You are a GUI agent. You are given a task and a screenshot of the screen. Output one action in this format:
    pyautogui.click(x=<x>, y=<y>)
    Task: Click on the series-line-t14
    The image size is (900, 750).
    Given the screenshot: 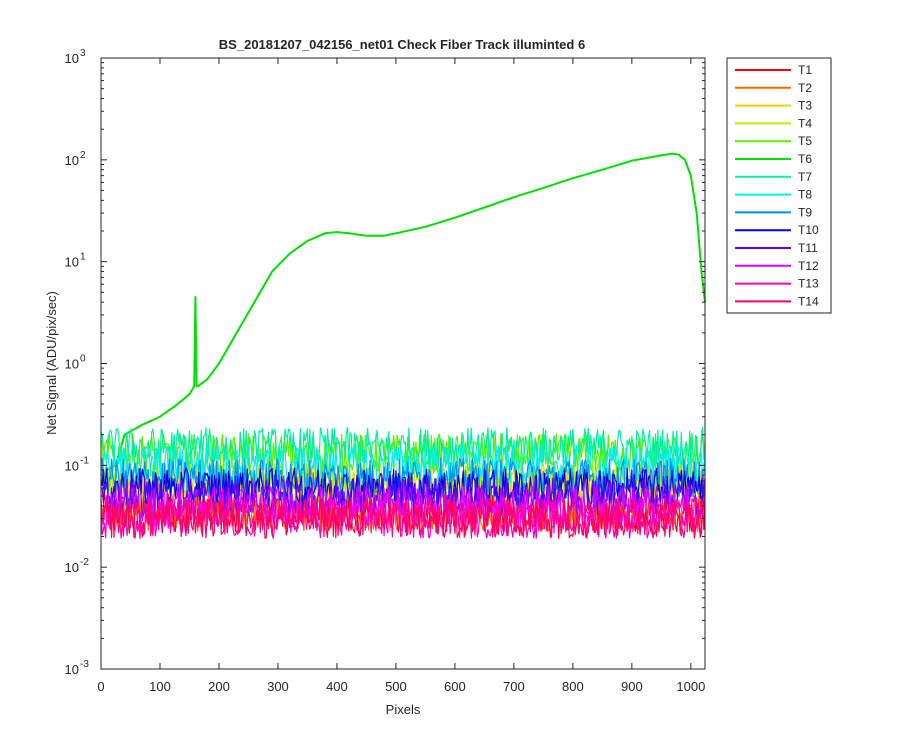 What is the action you would take?
    pyautogui.click(x=403, y=519)
    